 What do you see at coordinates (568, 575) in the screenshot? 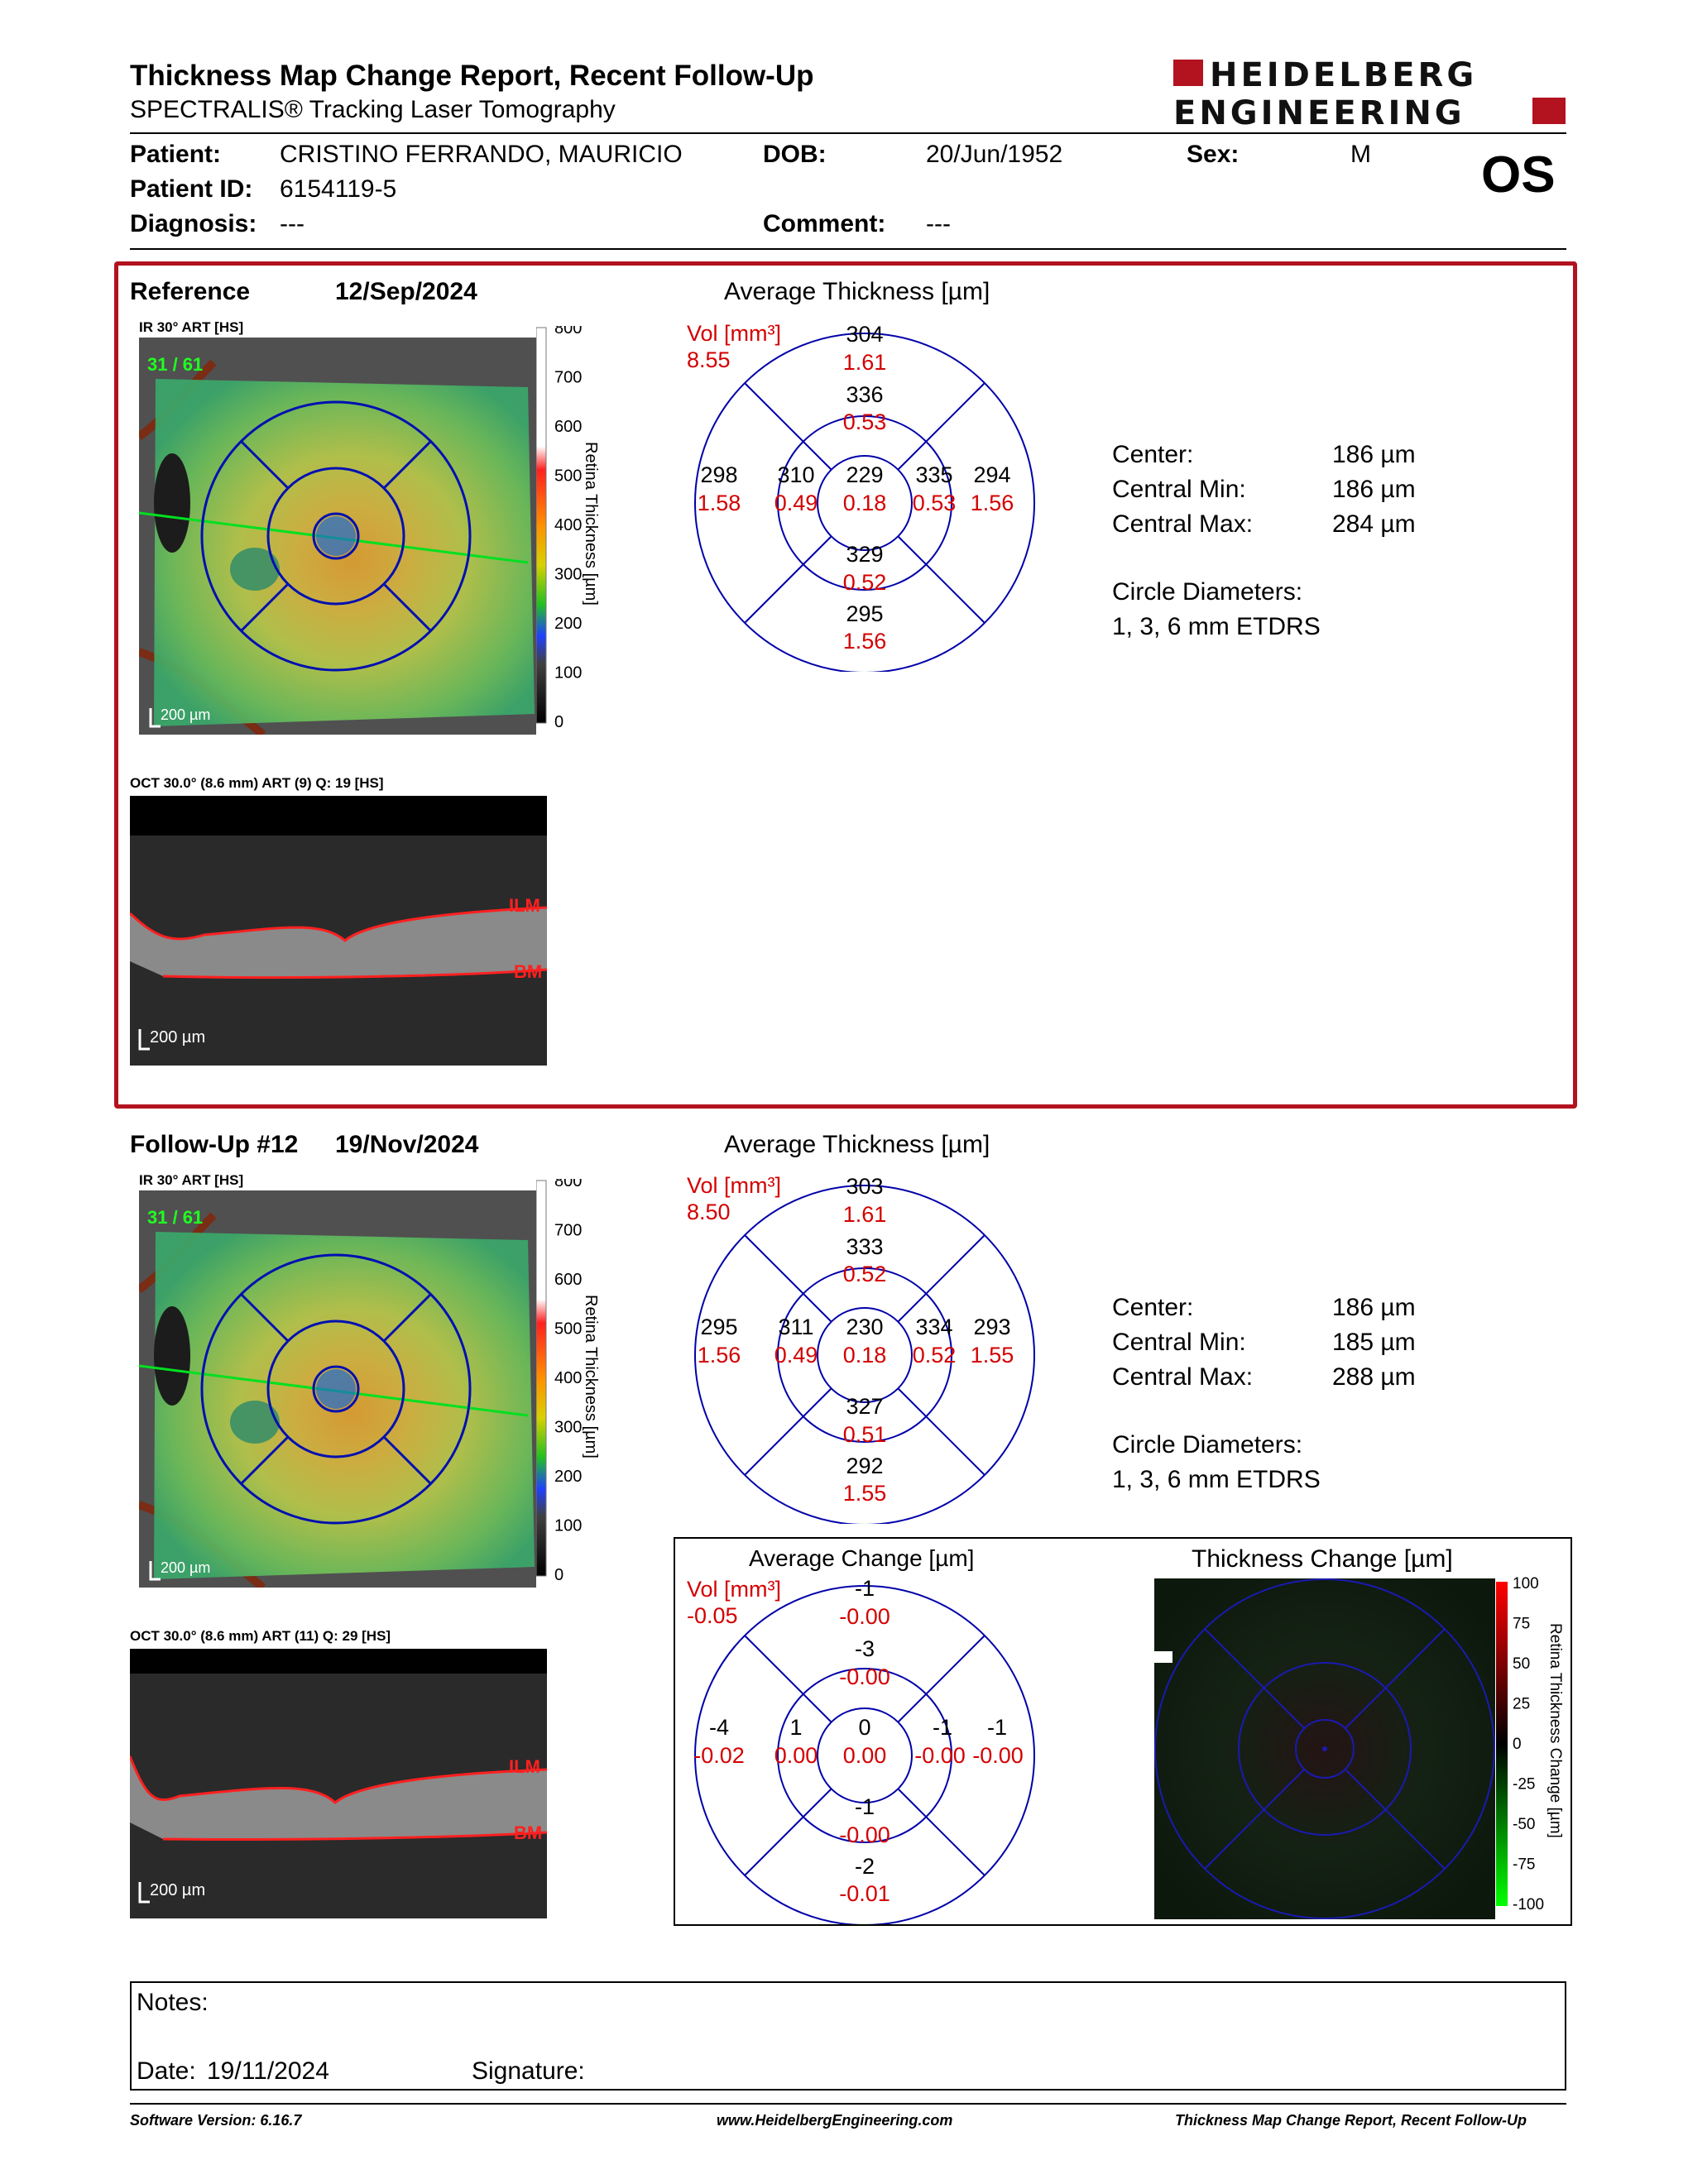
I see `reference-colorbar-tick: 300` at bounding box center [568, 575].